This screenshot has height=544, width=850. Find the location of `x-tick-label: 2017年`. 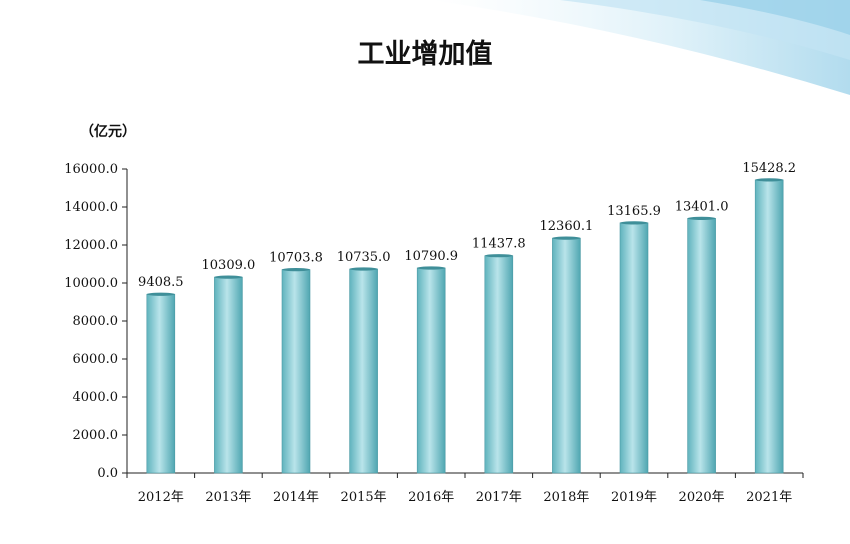

x-tick-label: 2017年 is located at coordinates (499, 497).